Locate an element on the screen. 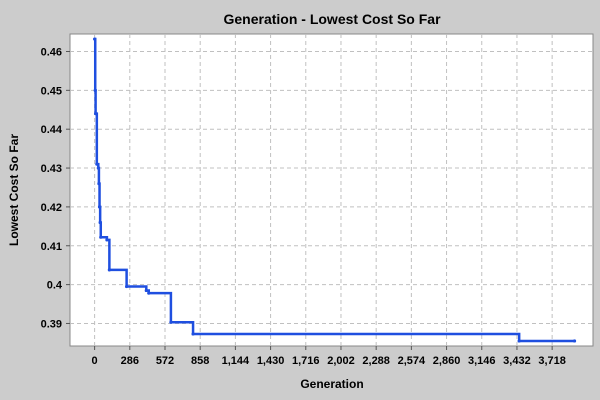  x-tick-label: 2,288 is located at coordinates (376, 361).